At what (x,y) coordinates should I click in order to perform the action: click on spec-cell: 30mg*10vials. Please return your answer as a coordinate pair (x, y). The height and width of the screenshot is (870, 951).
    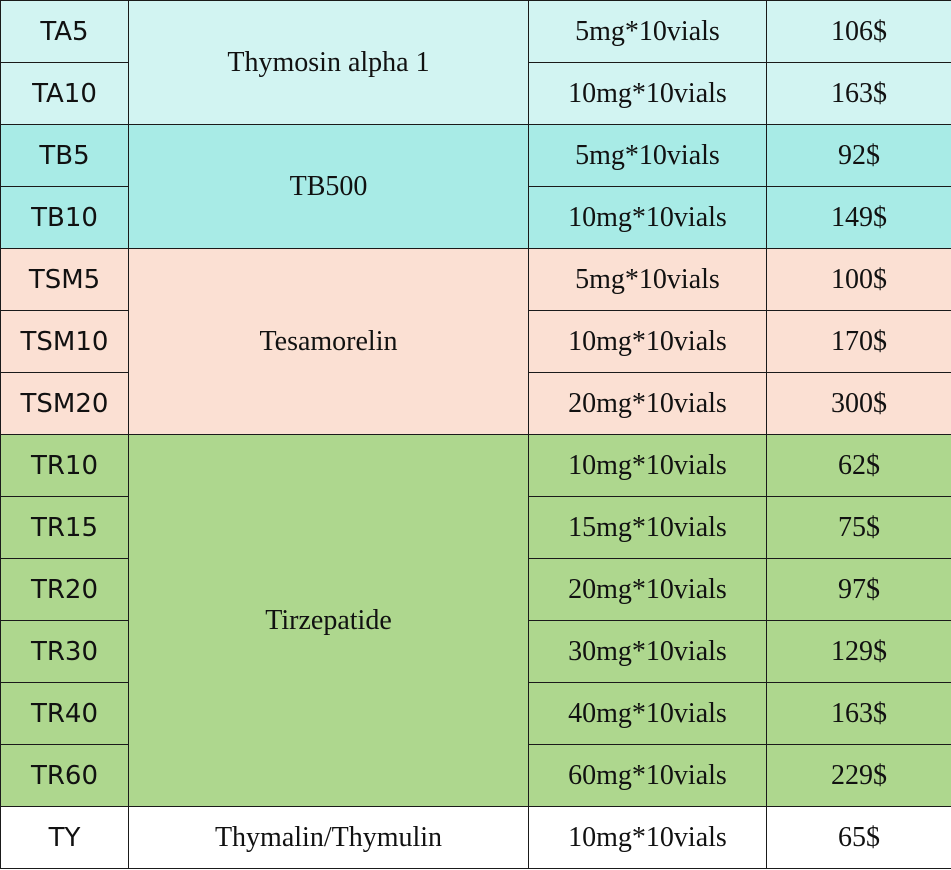
    Looking at the image, I should click on (647, 651).